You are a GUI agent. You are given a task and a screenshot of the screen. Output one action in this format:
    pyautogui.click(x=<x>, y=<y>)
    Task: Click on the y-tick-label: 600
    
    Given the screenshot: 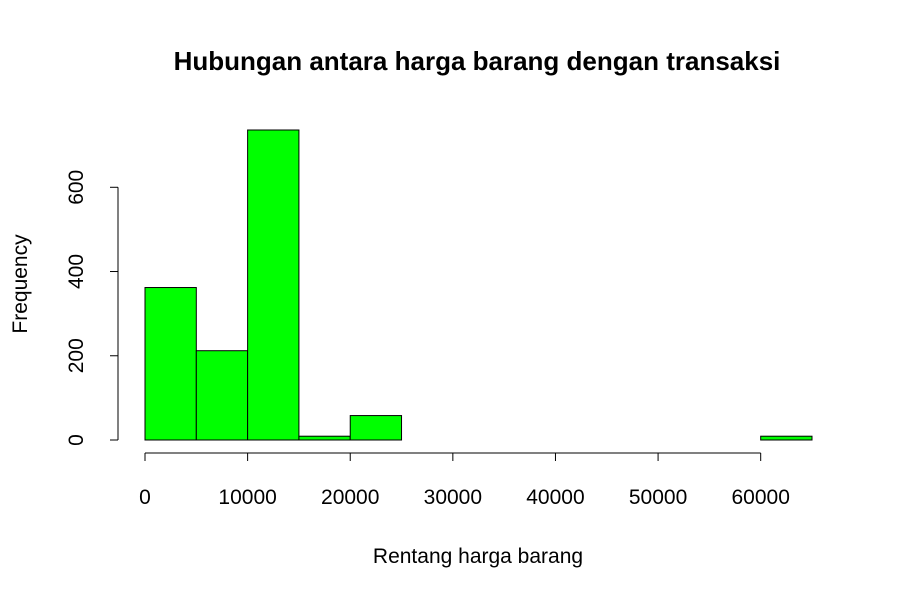 What is the action you would take?
    pyautogui.click(x=76, y=187)
    